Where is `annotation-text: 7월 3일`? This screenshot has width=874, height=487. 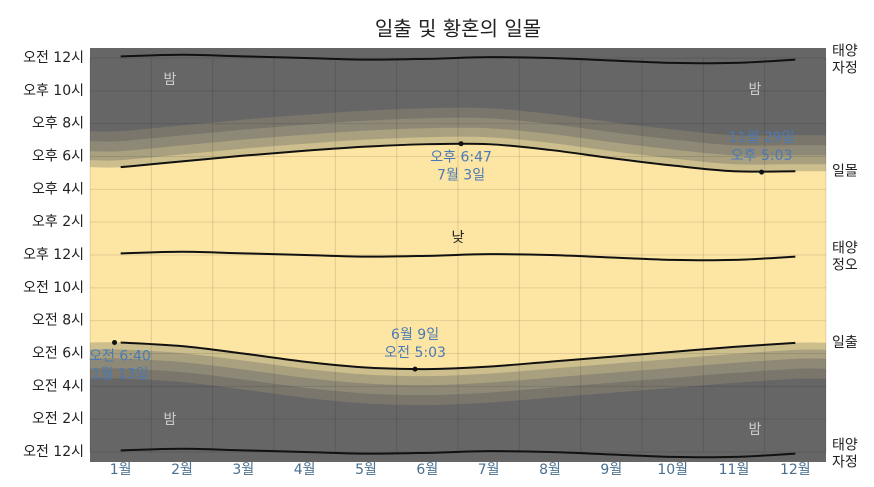
annotation-text: 7월 3일 is located at coordinates (461, 176).